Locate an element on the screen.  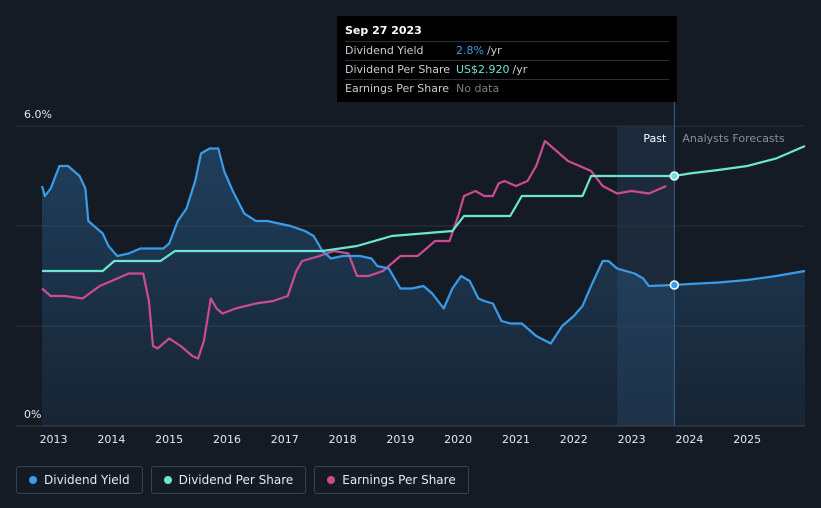
x-tick-label: 2013 is located at coordinates (54, 439).